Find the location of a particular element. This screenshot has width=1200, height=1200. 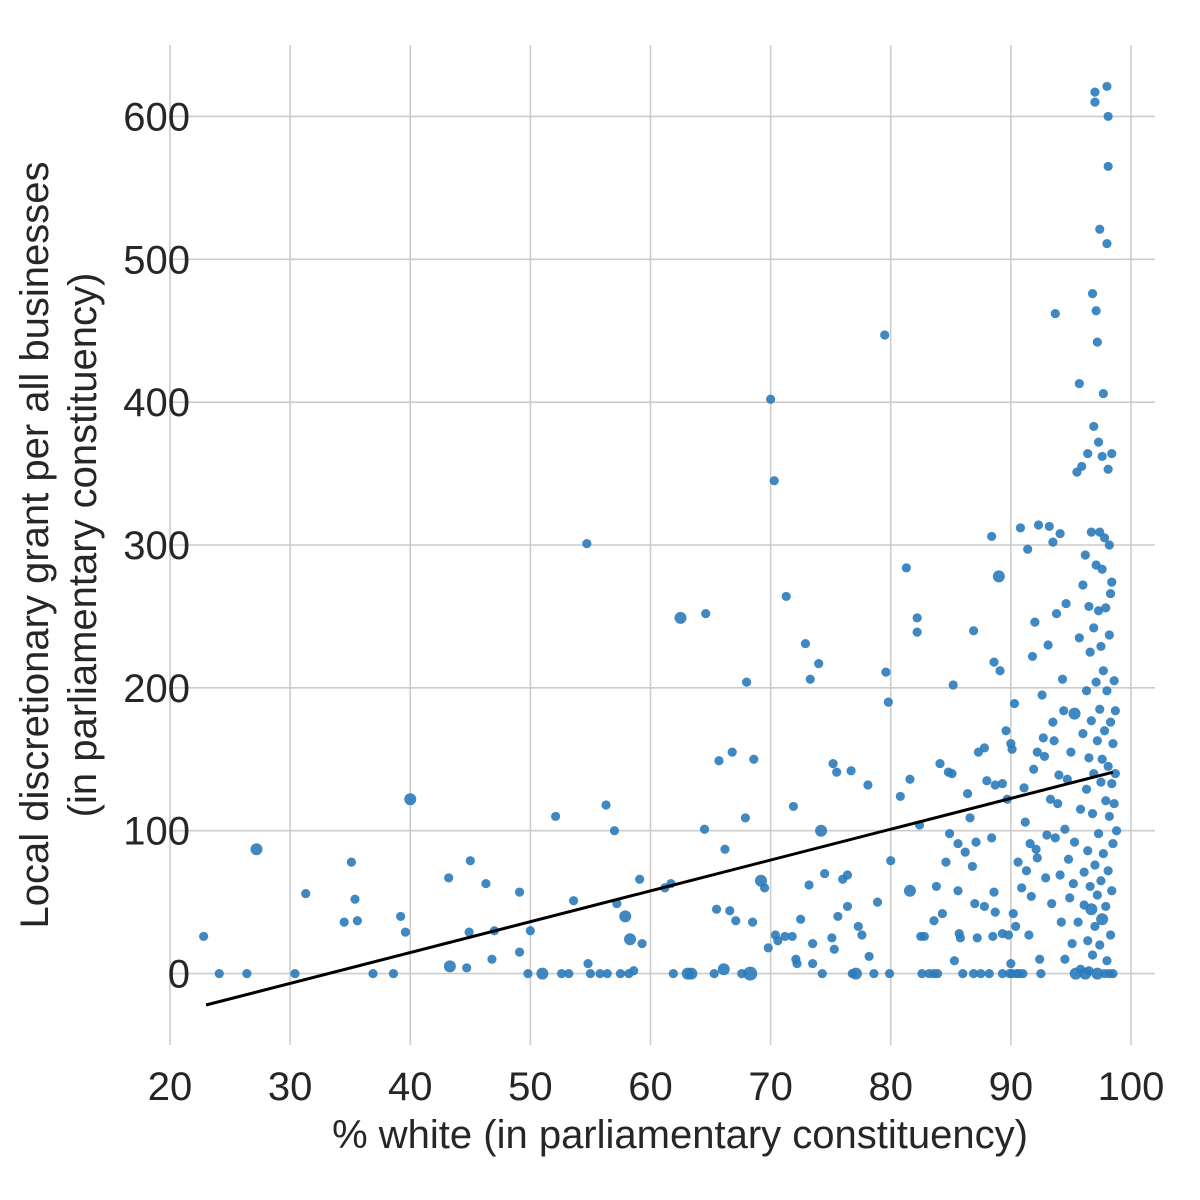

y-tick-label: 0 is located at coordinates (179, 975).